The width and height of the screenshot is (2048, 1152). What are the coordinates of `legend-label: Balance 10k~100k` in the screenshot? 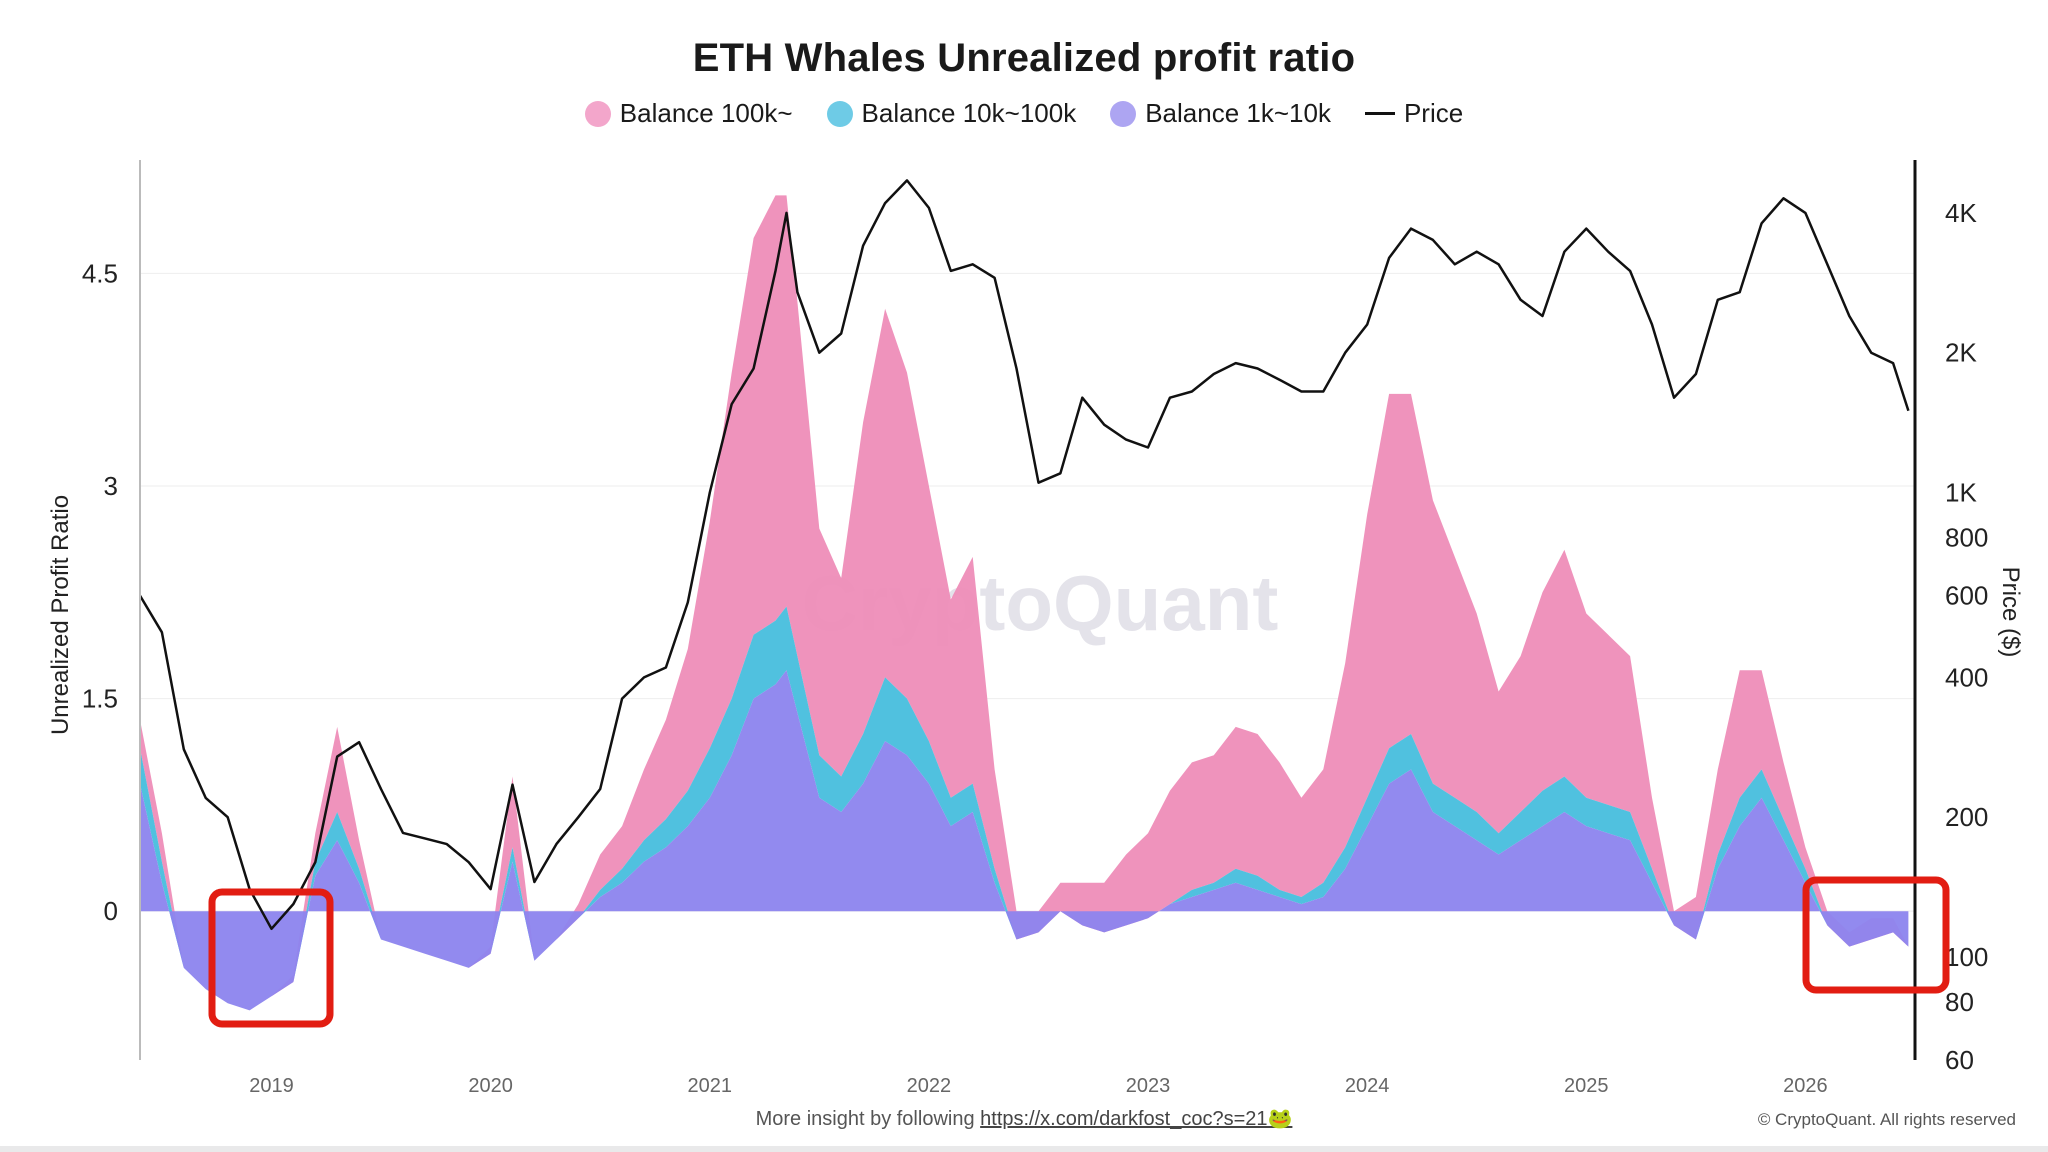 It's located at (969, 113).